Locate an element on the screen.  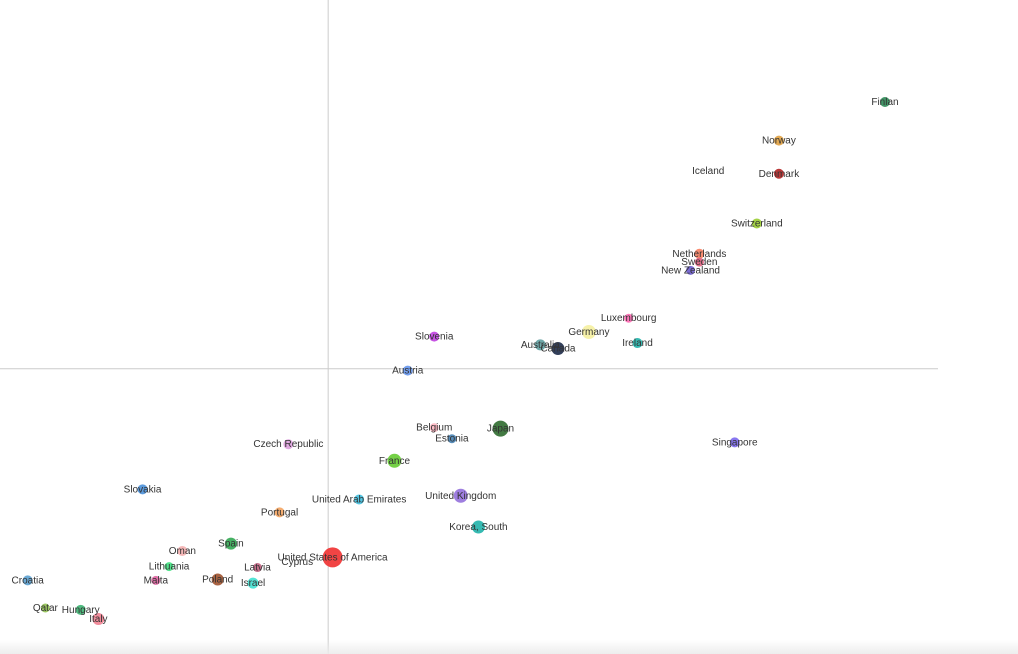
point-lithuania is located at coordinates (169, 567).